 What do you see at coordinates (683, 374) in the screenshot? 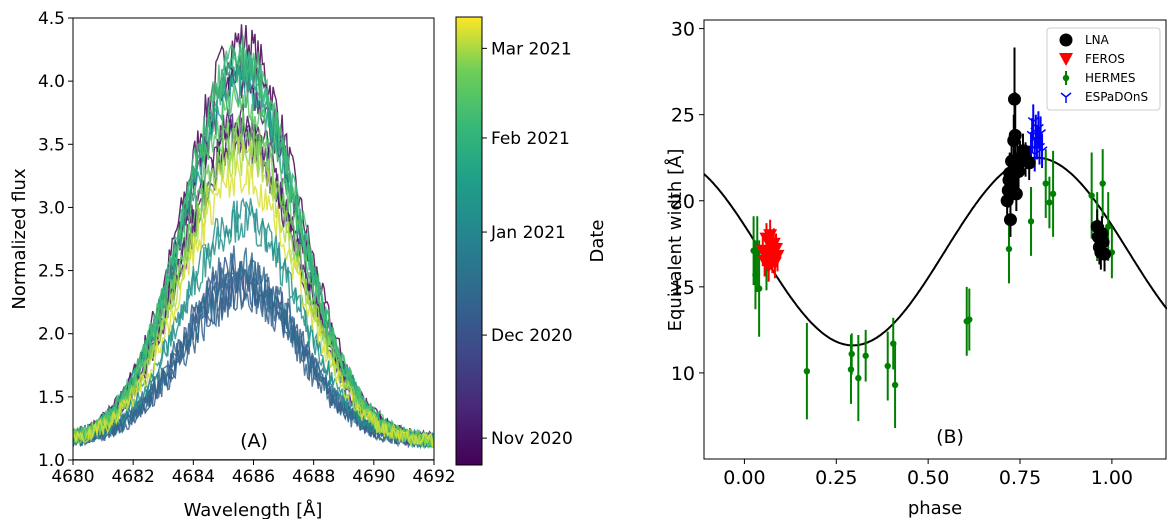
I see `y-tick-label: 10` at bounding box center [683, 374].